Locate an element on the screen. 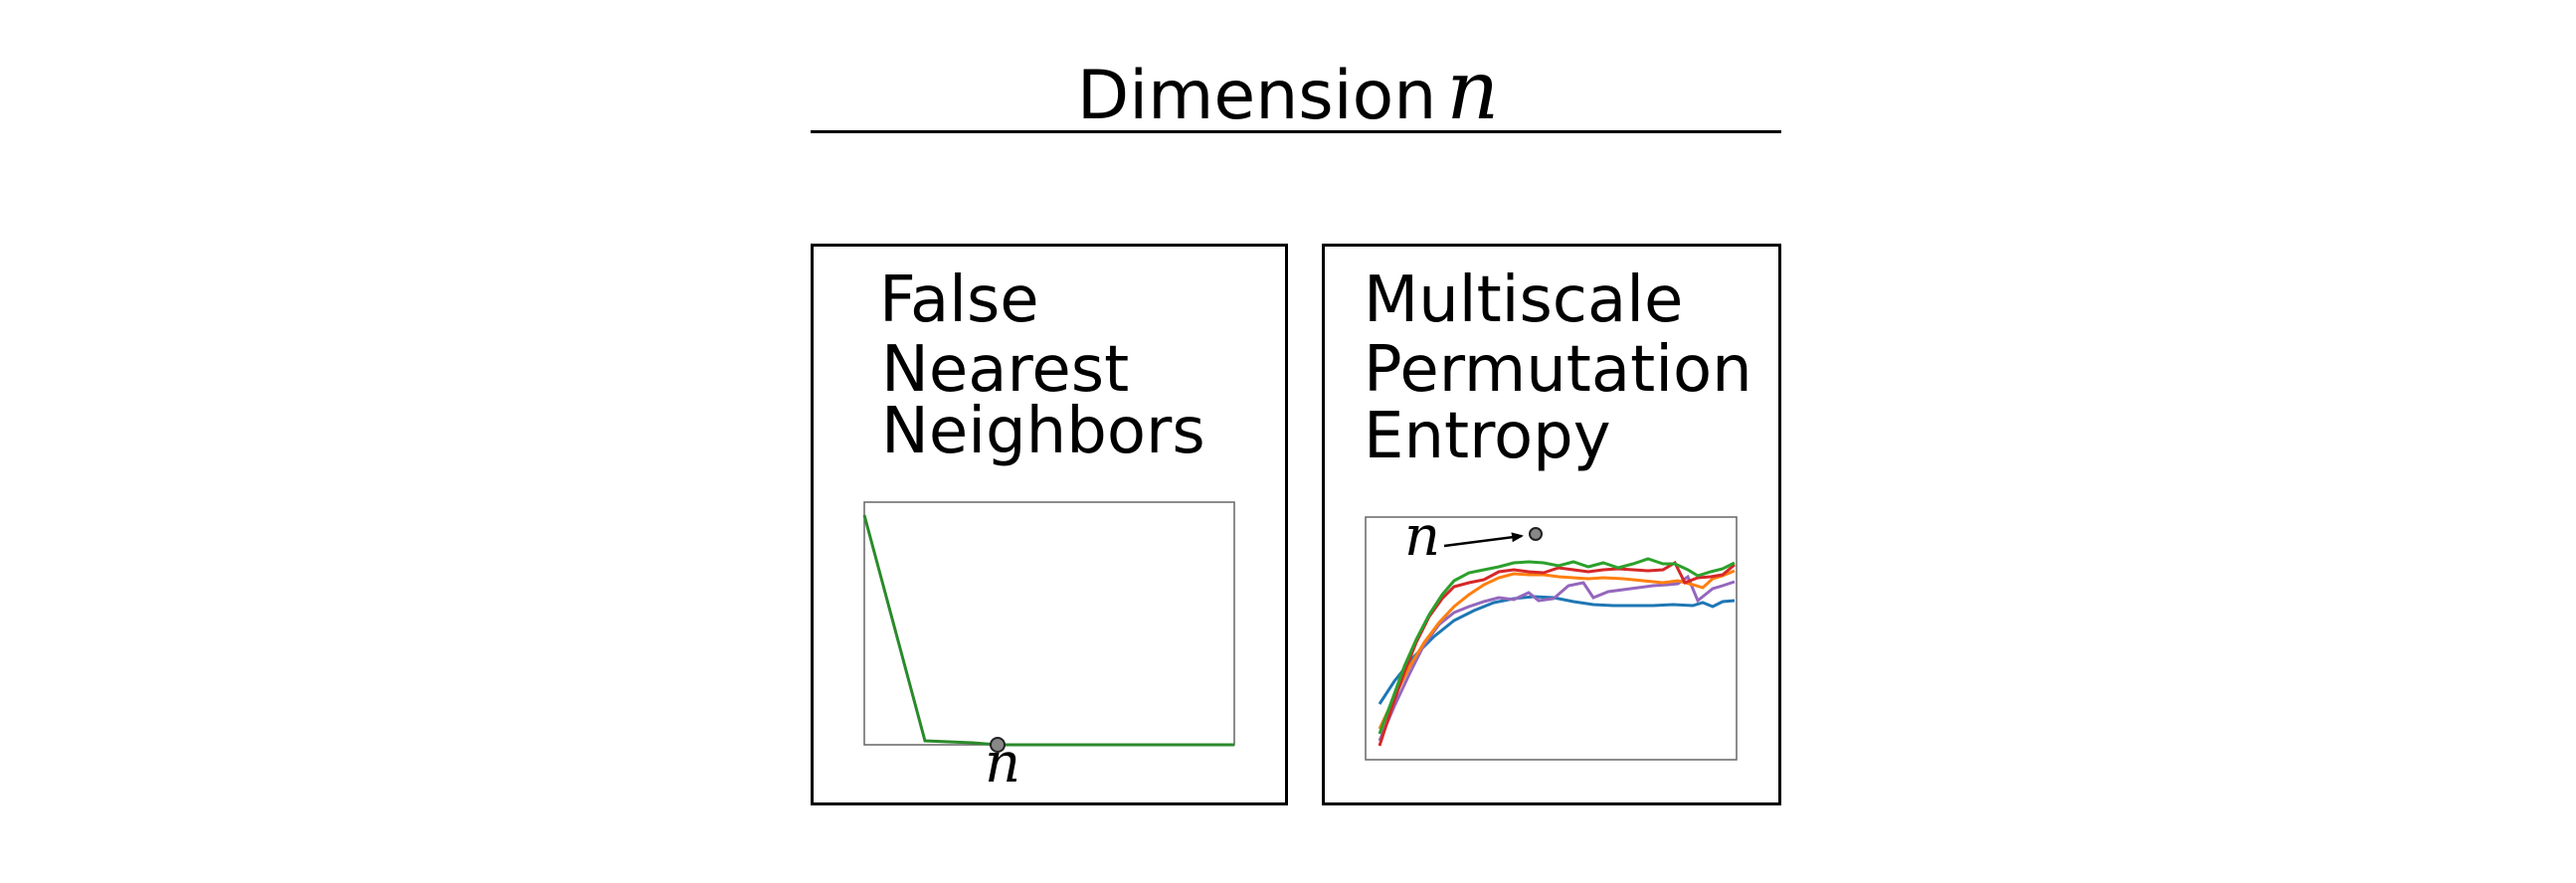  mpe-plot: n is located at coordinates (1551, 632).